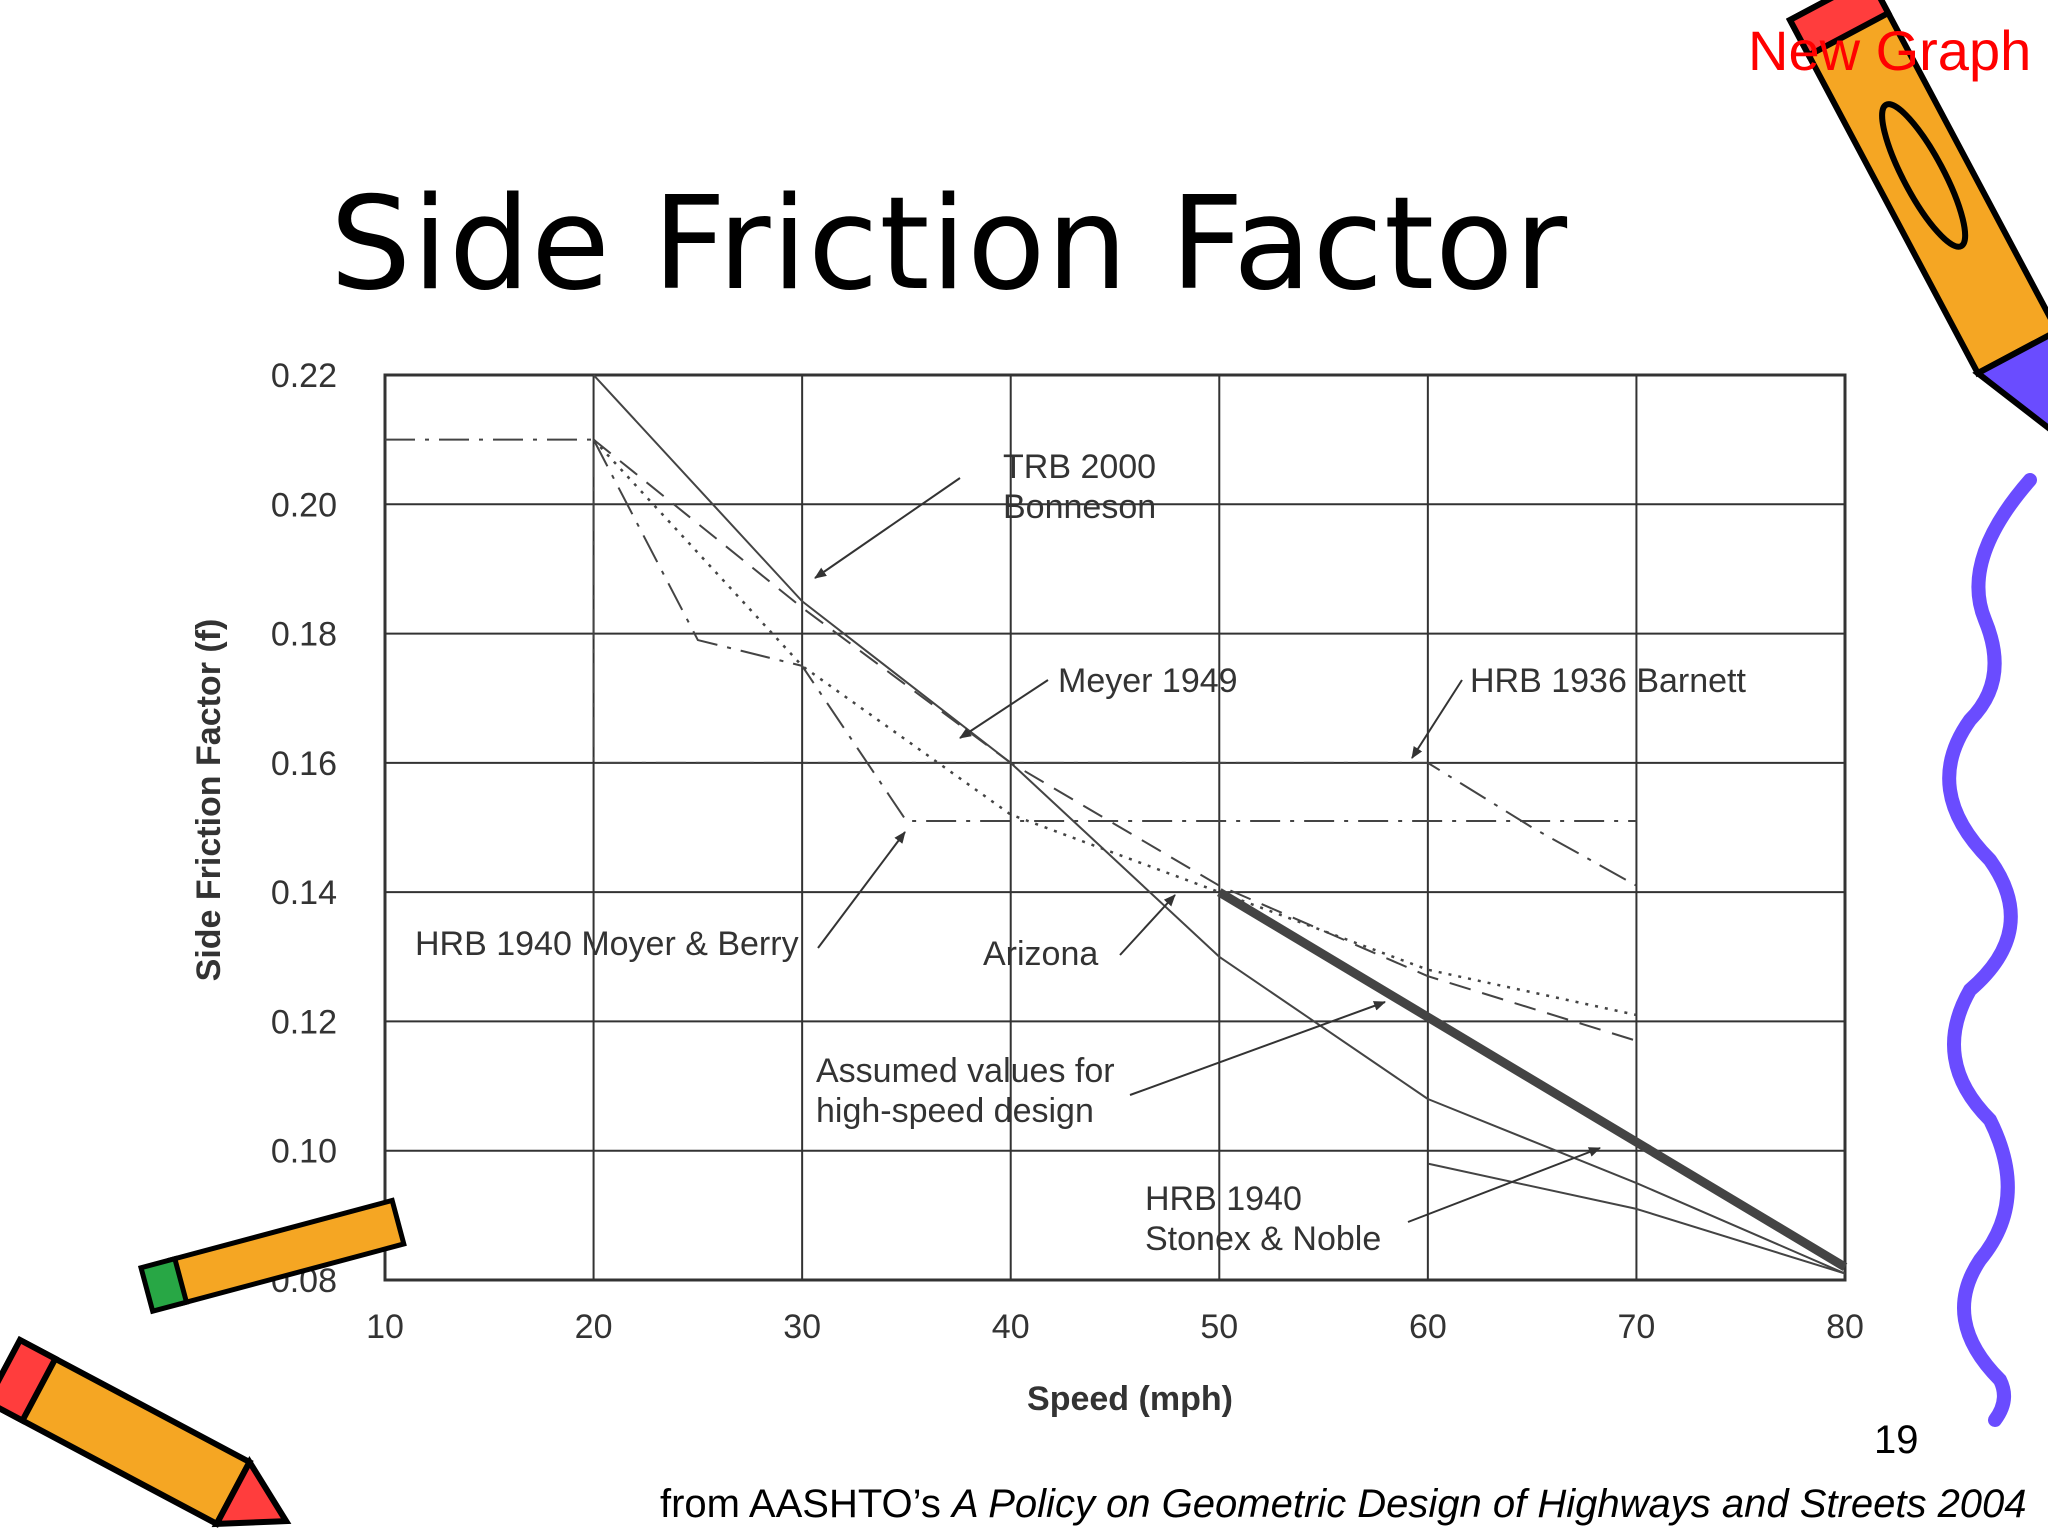  I want to click on annotation-label-line2: high-speed design, so click(955, 1111).